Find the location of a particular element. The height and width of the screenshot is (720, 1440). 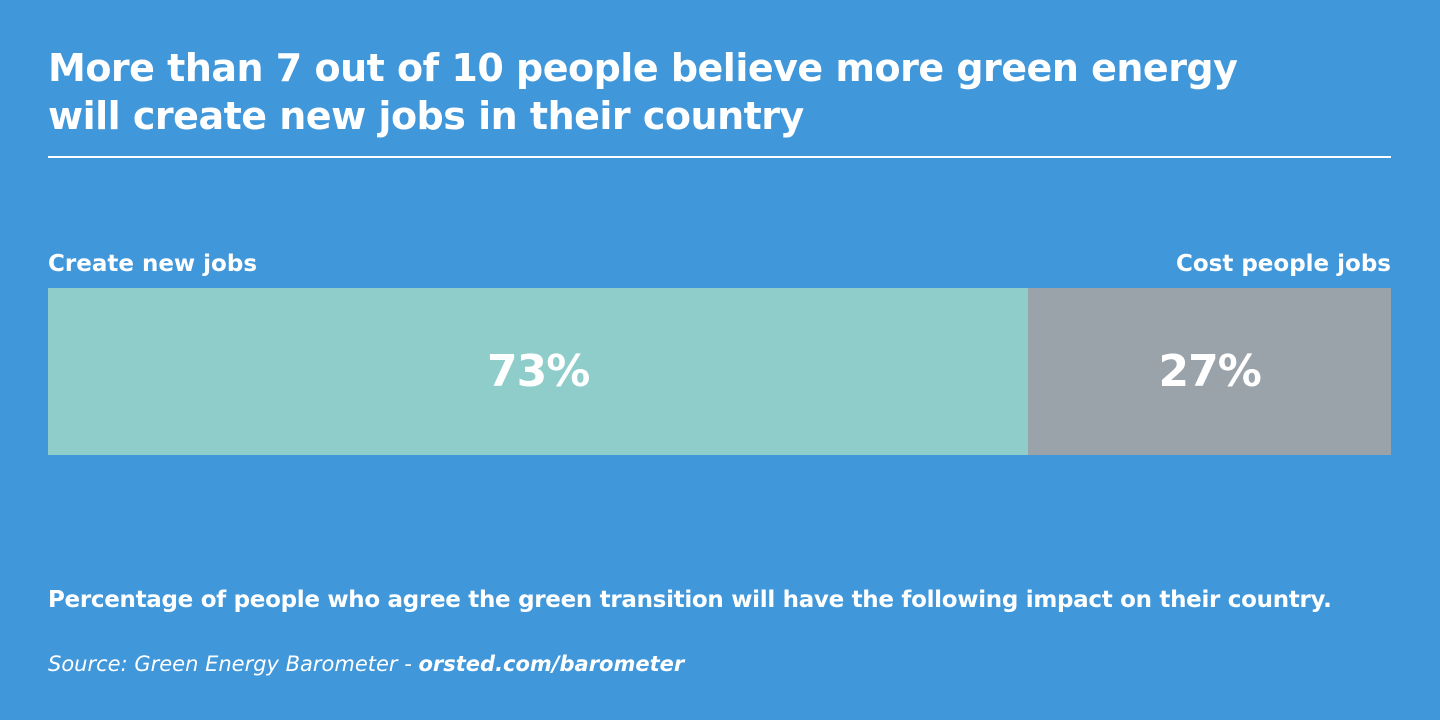

cost-people-jobs-segment: 27% is located at coordinates (1209, 371).